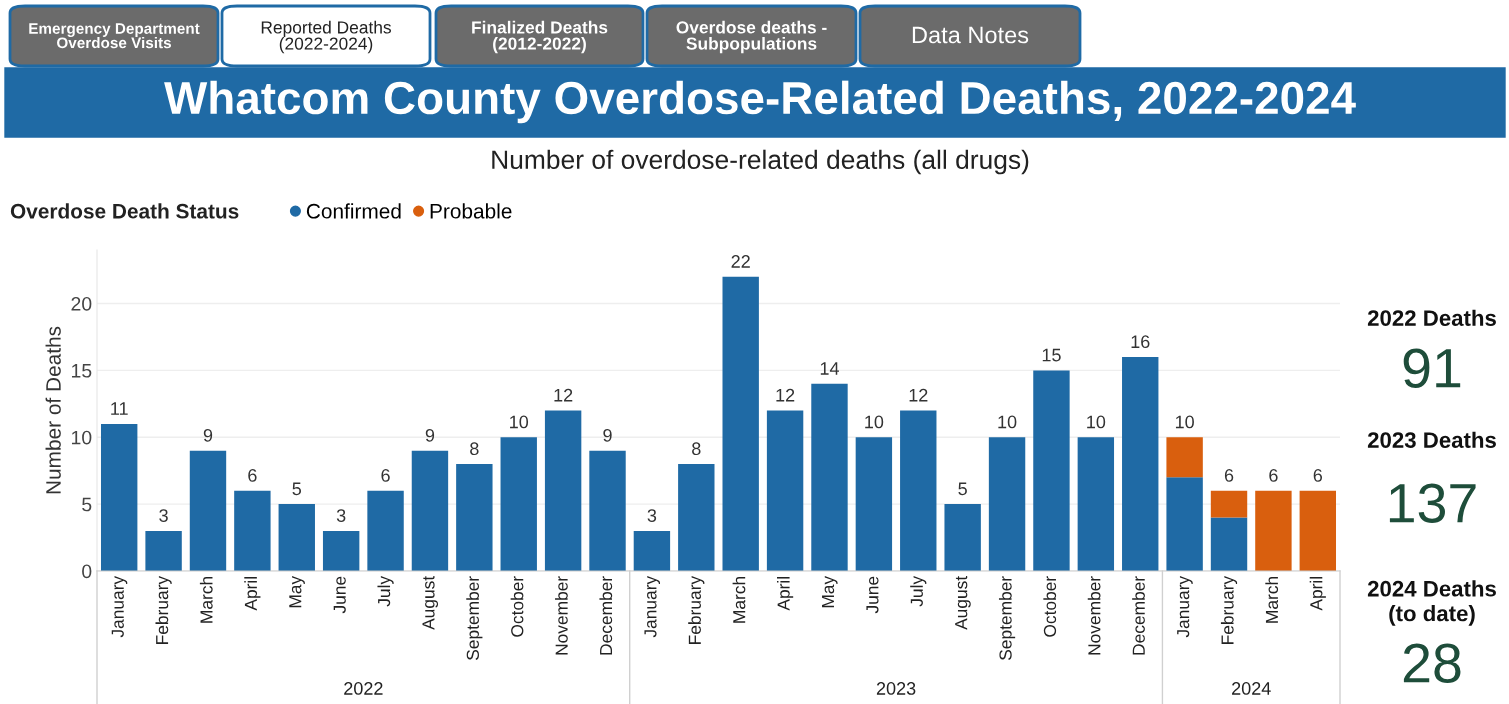 The image size is (1509, 704). Describe the element at coordinates (1140, 342) in the screenshot. I see `total-label: 16` at that location.